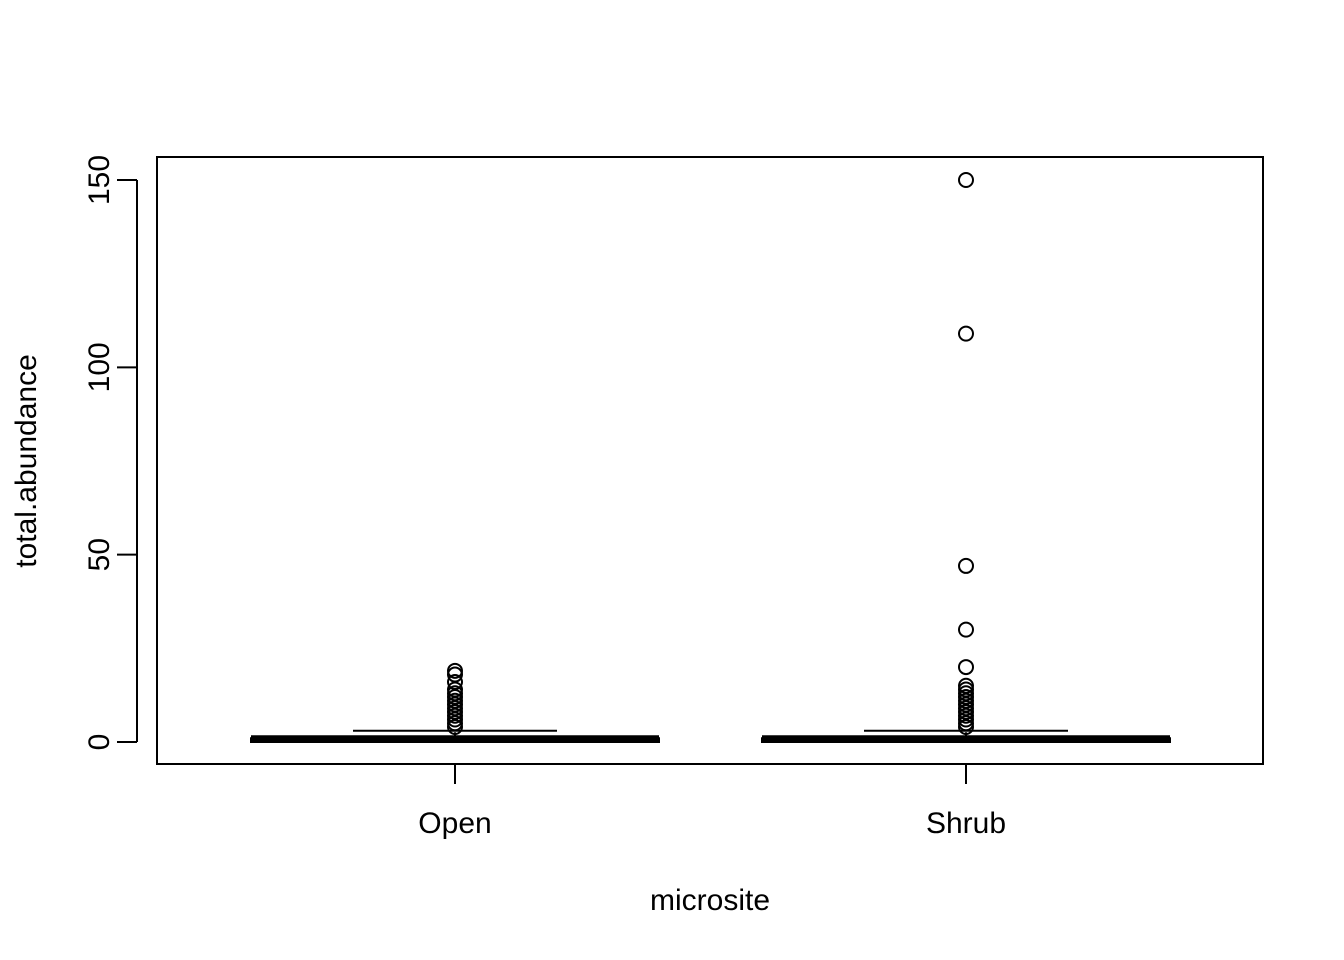 This screenshot has width=1344, height=960. Describe the element at coordinates (99, 367) in the screenshot. I see `y-tick-label: 100` at that location.